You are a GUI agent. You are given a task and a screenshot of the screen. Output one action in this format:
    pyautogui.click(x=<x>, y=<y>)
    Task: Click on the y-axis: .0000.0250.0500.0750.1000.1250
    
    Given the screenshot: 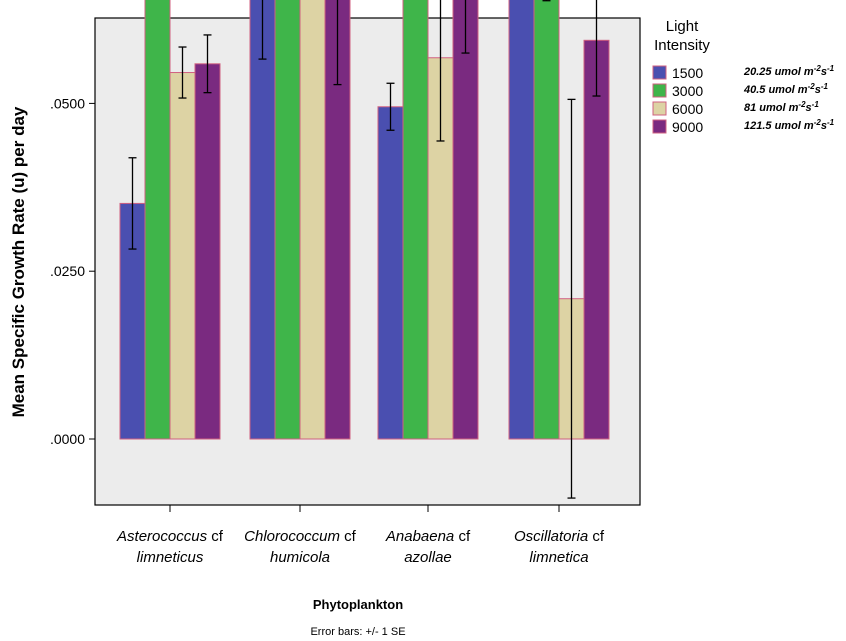 What is the action you would take?
    pyautogui.click(x=72, y=271)
    